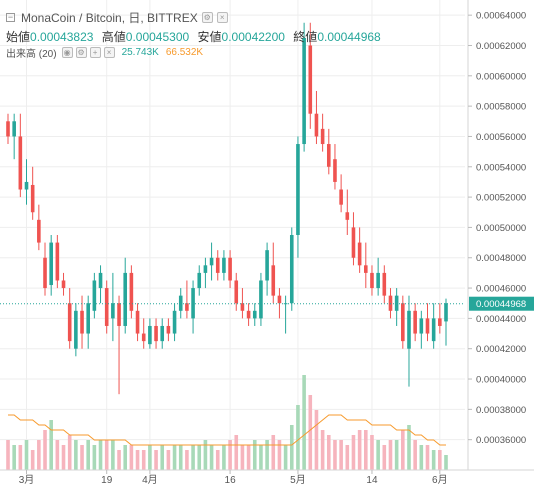 The width and height of the screenshot is (534, 488). I want to click on time-tick-label: 6月, so click(440, 480).